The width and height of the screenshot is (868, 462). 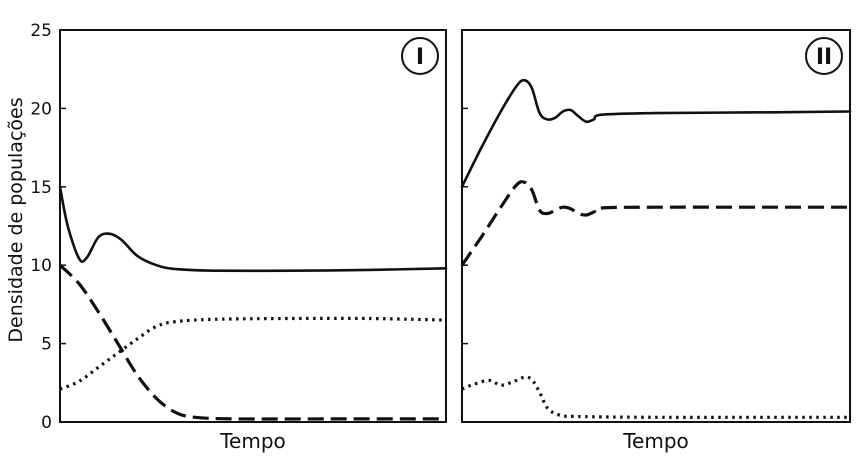 I want to click on y-tick-label: 20, so click(x=41, y=109).